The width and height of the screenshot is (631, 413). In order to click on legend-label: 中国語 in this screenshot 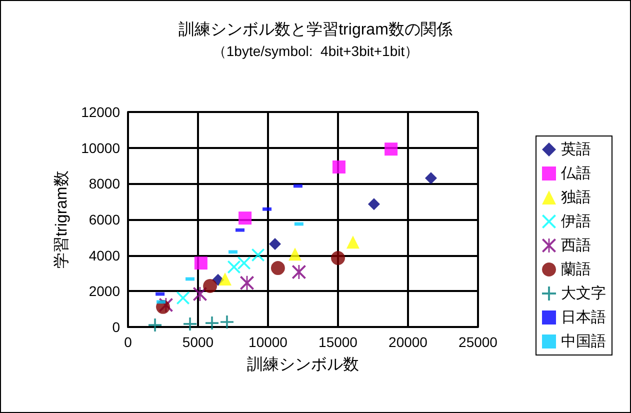, I will do `click(583, 341)`.